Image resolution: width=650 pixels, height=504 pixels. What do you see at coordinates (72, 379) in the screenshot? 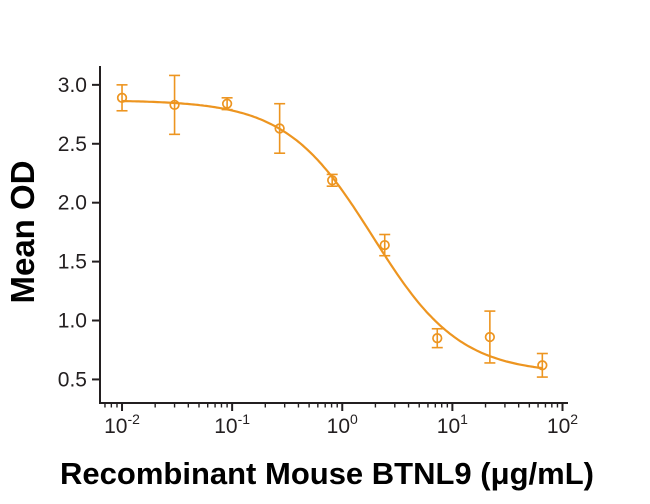
I see `y-tick-label: 0.5` at bounding box center [72, 379].